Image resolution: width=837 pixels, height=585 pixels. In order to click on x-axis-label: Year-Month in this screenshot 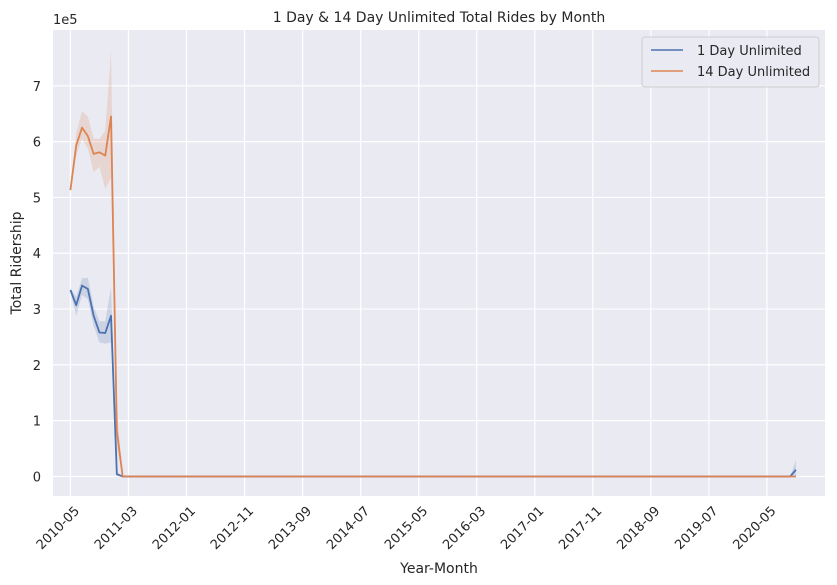, I will do `click(438, 569)`.